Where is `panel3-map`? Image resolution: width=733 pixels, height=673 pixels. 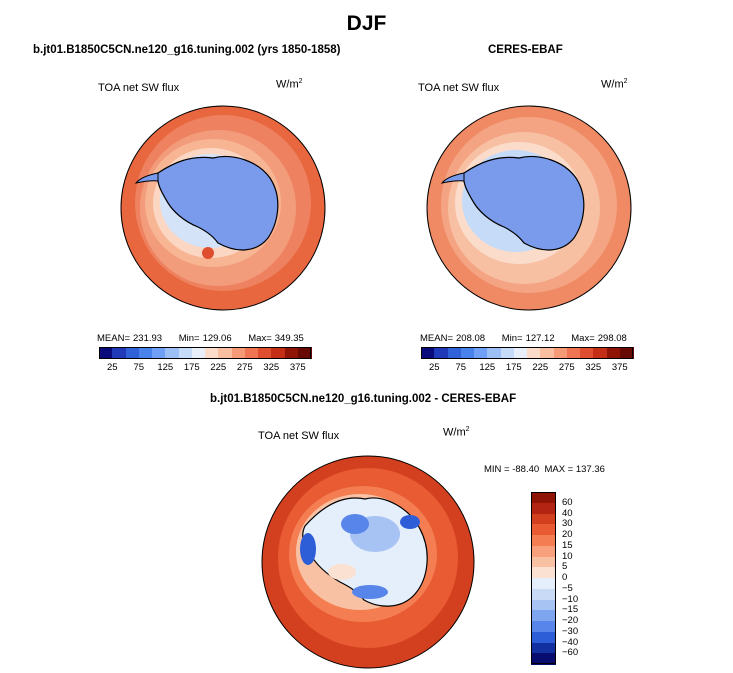 panel3-map is located at coordinates (368, 562).